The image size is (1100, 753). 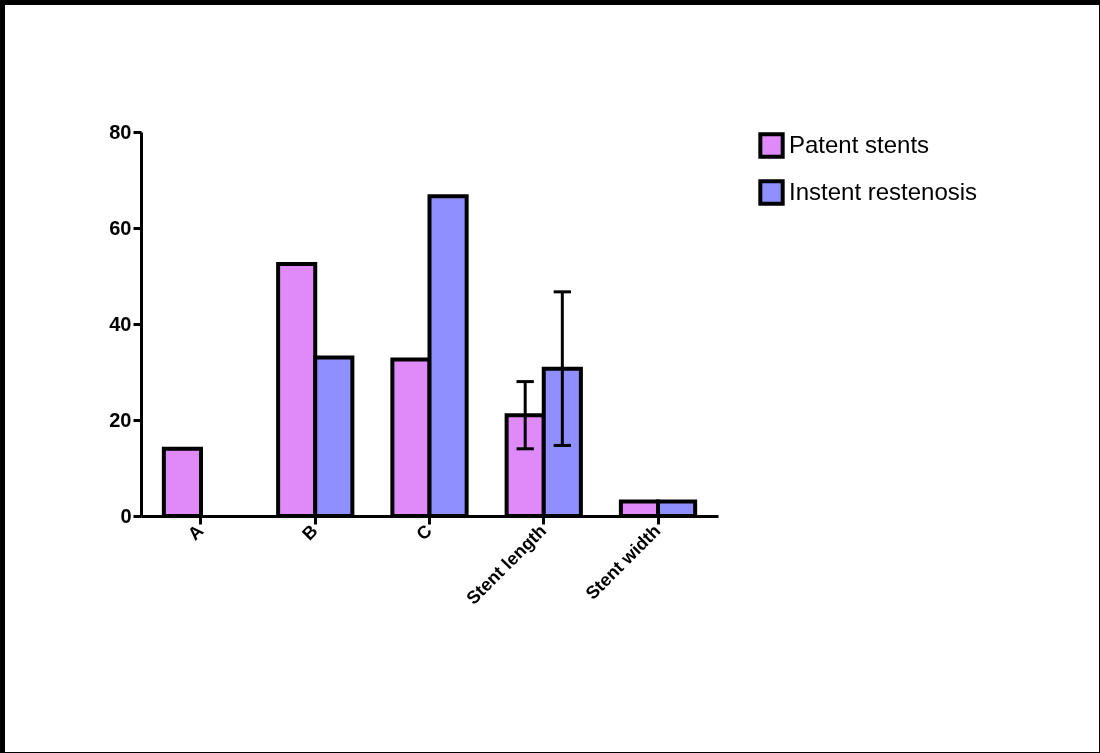 What do you see at coordinates (120, 131) in the screenshot?
I see `y-tick-label: 80` at bounding box center [120, 131].